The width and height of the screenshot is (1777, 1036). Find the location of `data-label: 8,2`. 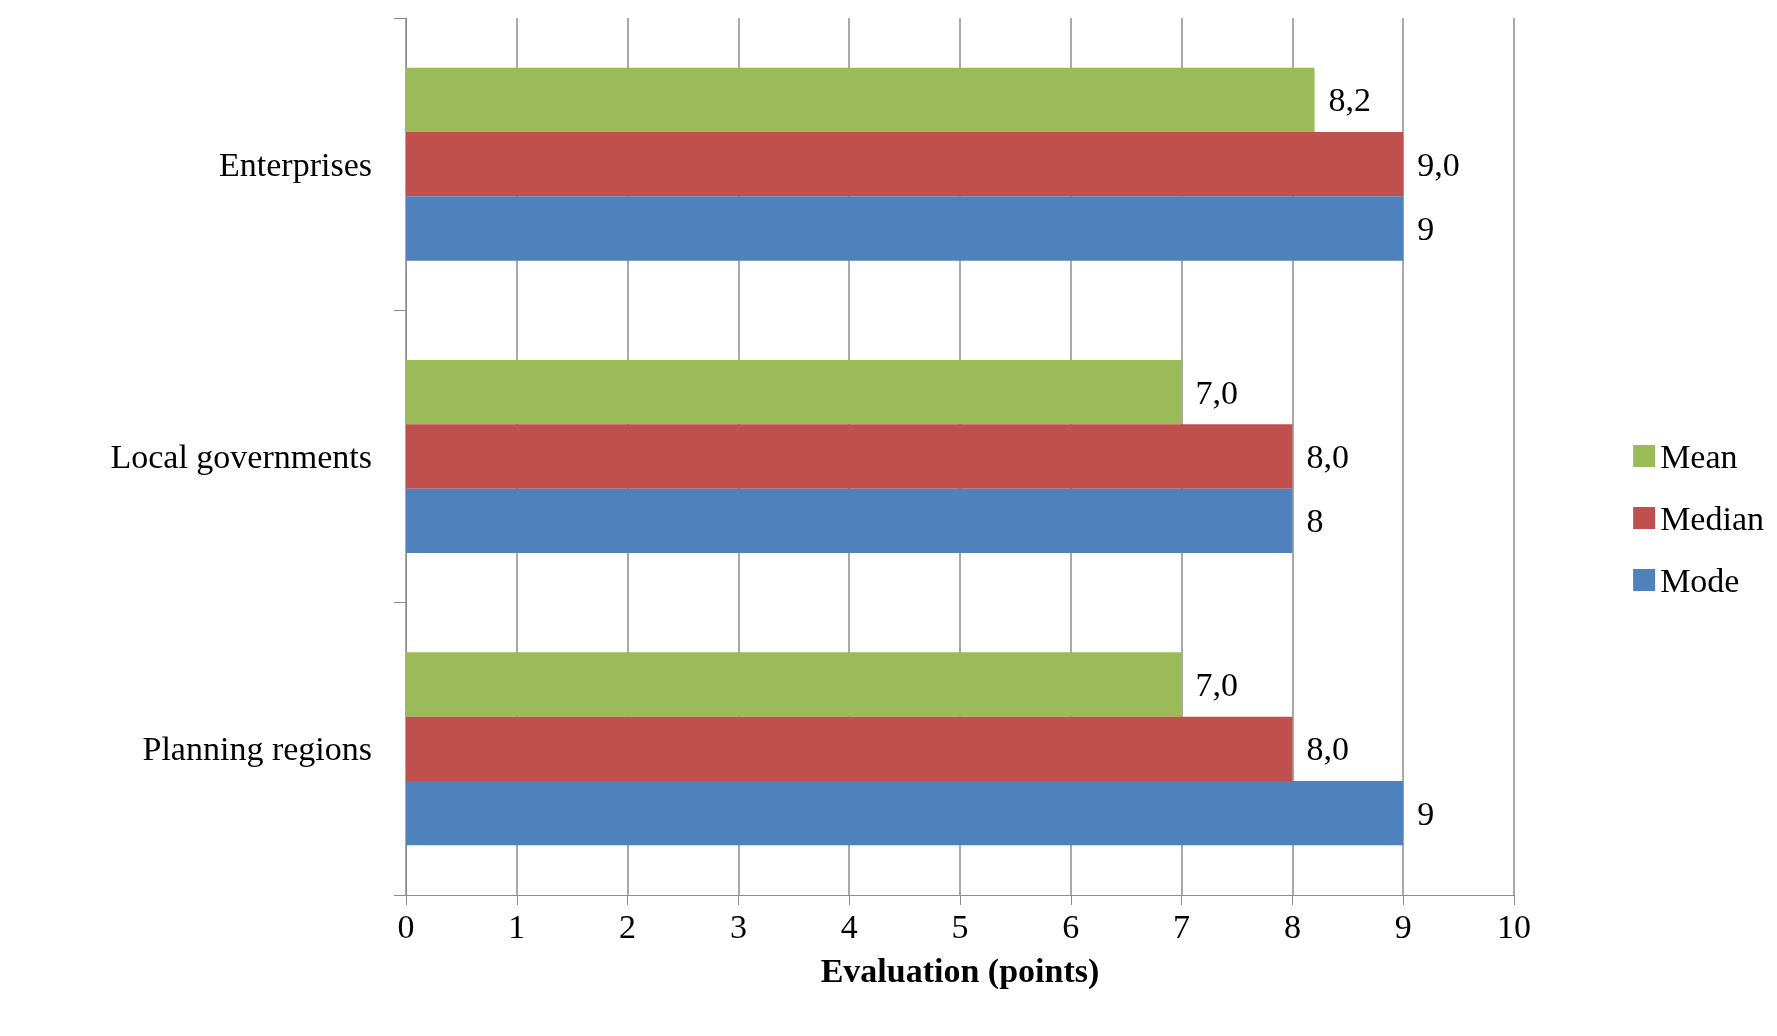

data-label: 8,2 is located at coordinates (1350, 100).